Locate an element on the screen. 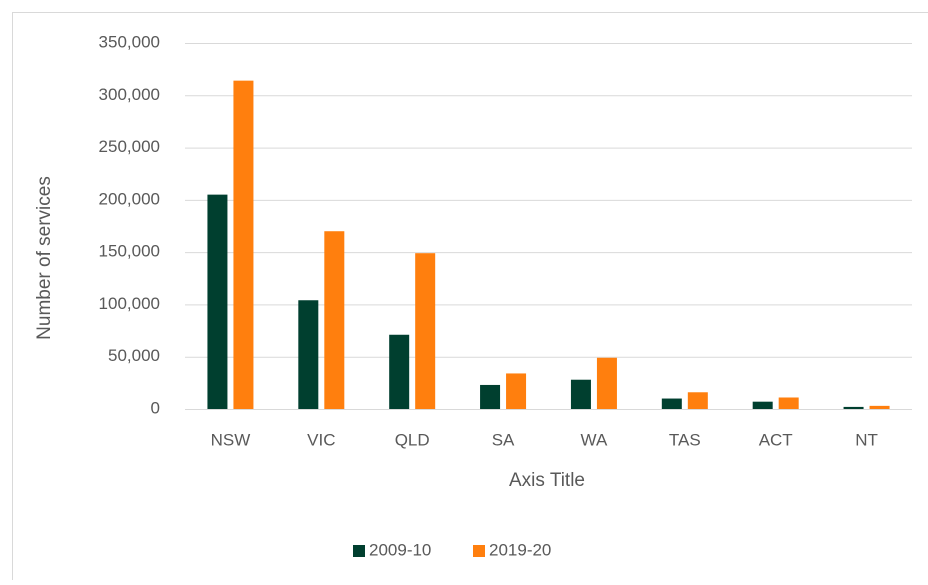 This screenshot has width=928, height=585. y-tick-label: 0 is located at coordinates (155, 407).